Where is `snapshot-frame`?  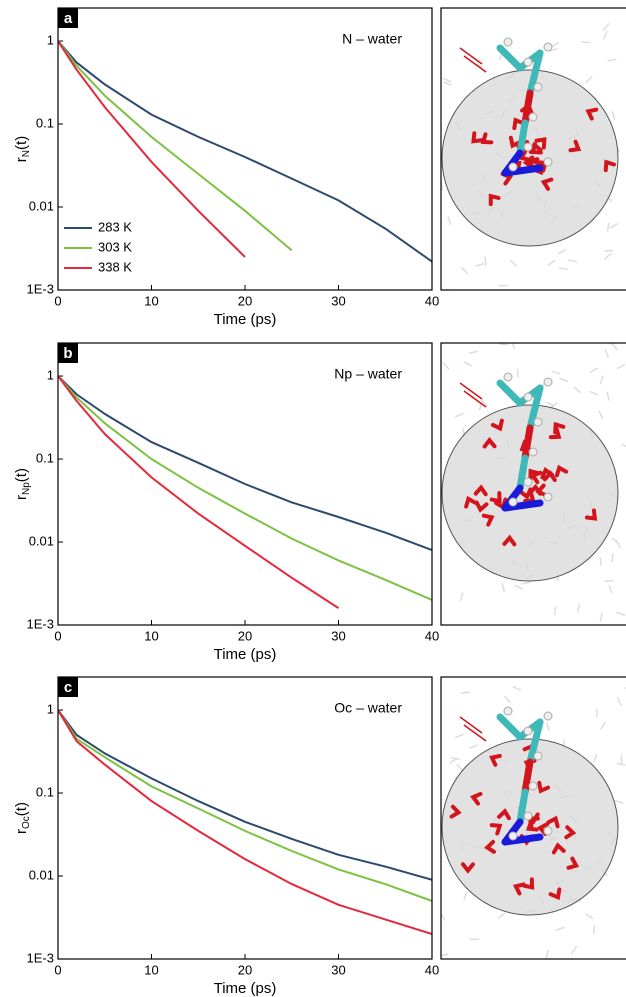
snapshot-frame is located at coordinates (533, 818).